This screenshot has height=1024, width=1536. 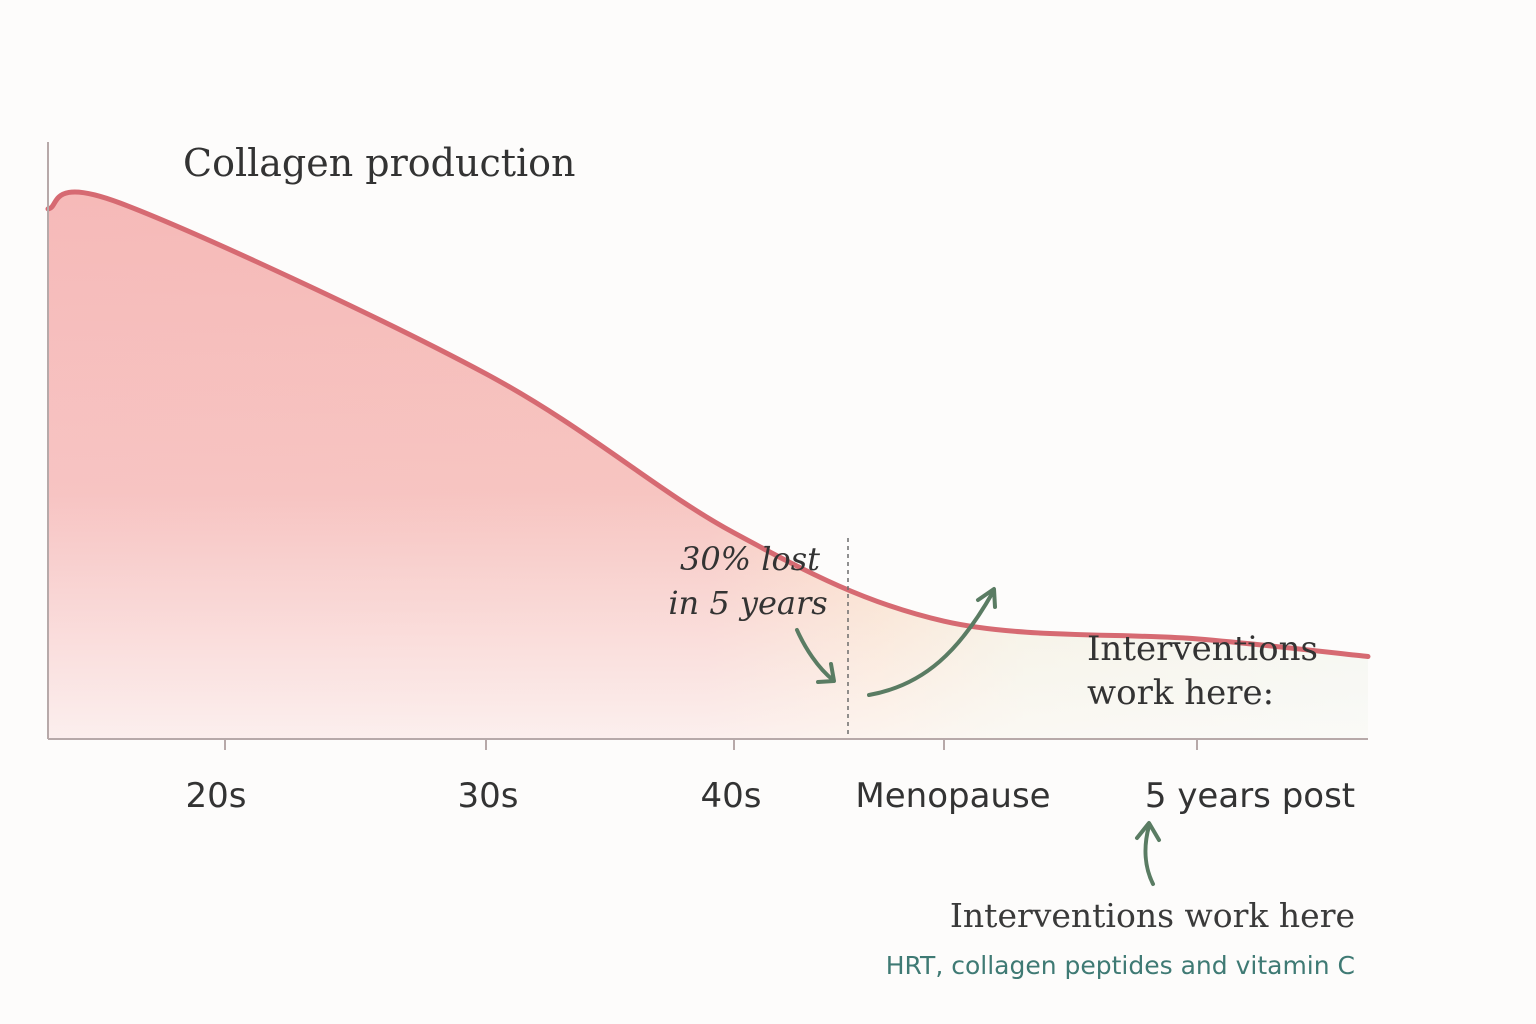 I want to click on loss-annotation-line2: in 5 years, so click(x=747, y=603).